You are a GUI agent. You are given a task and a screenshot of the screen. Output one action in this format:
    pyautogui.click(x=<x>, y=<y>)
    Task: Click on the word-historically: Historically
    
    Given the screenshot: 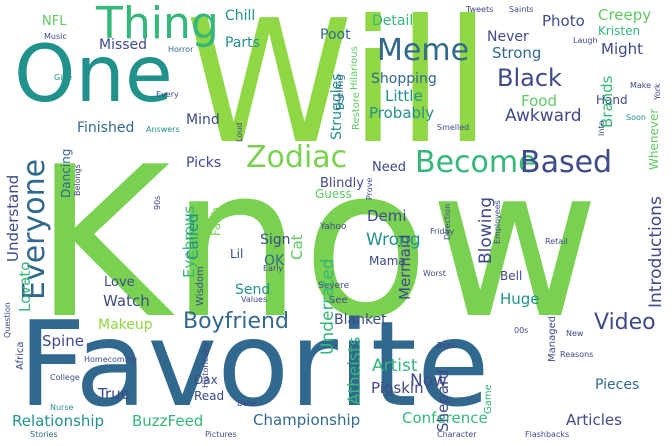 What is the action you would take?
    pyautogui.click(x=205, y=365)
    